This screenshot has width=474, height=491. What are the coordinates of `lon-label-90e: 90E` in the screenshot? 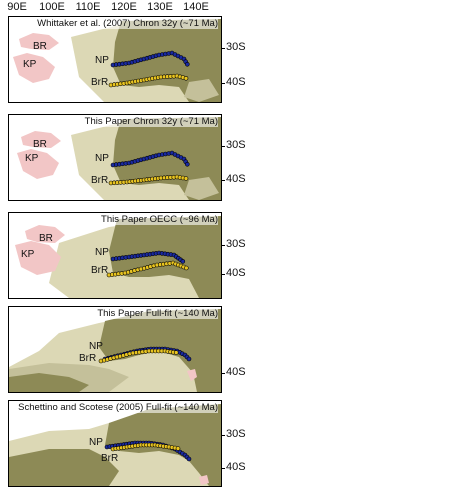 It's located at (17, 7).